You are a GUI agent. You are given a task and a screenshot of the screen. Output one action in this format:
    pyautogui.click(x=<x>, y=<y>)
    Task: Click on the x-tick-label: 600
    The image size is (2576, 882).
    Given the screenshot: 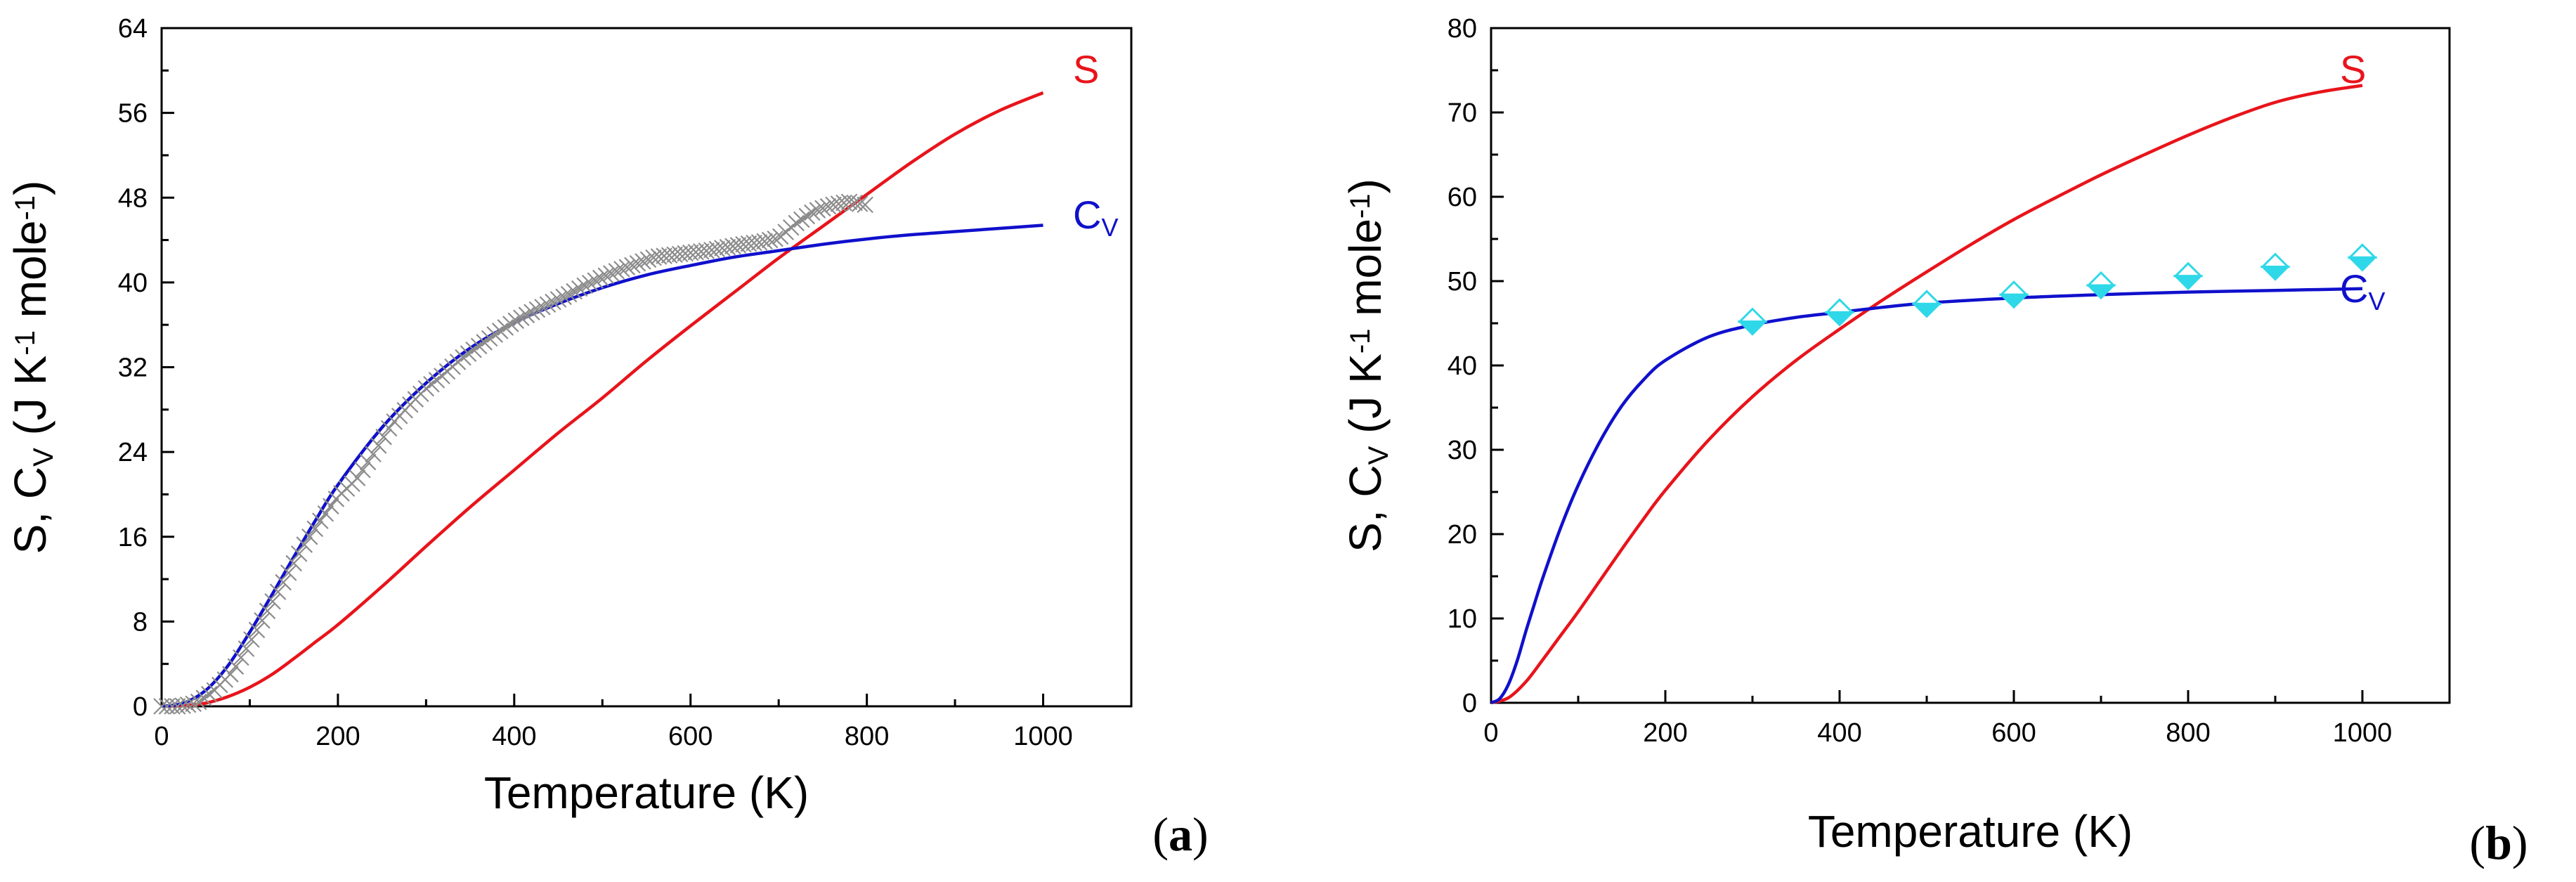 What is the action you would take?
    pyautogui.click(x=2013, y=733)
    